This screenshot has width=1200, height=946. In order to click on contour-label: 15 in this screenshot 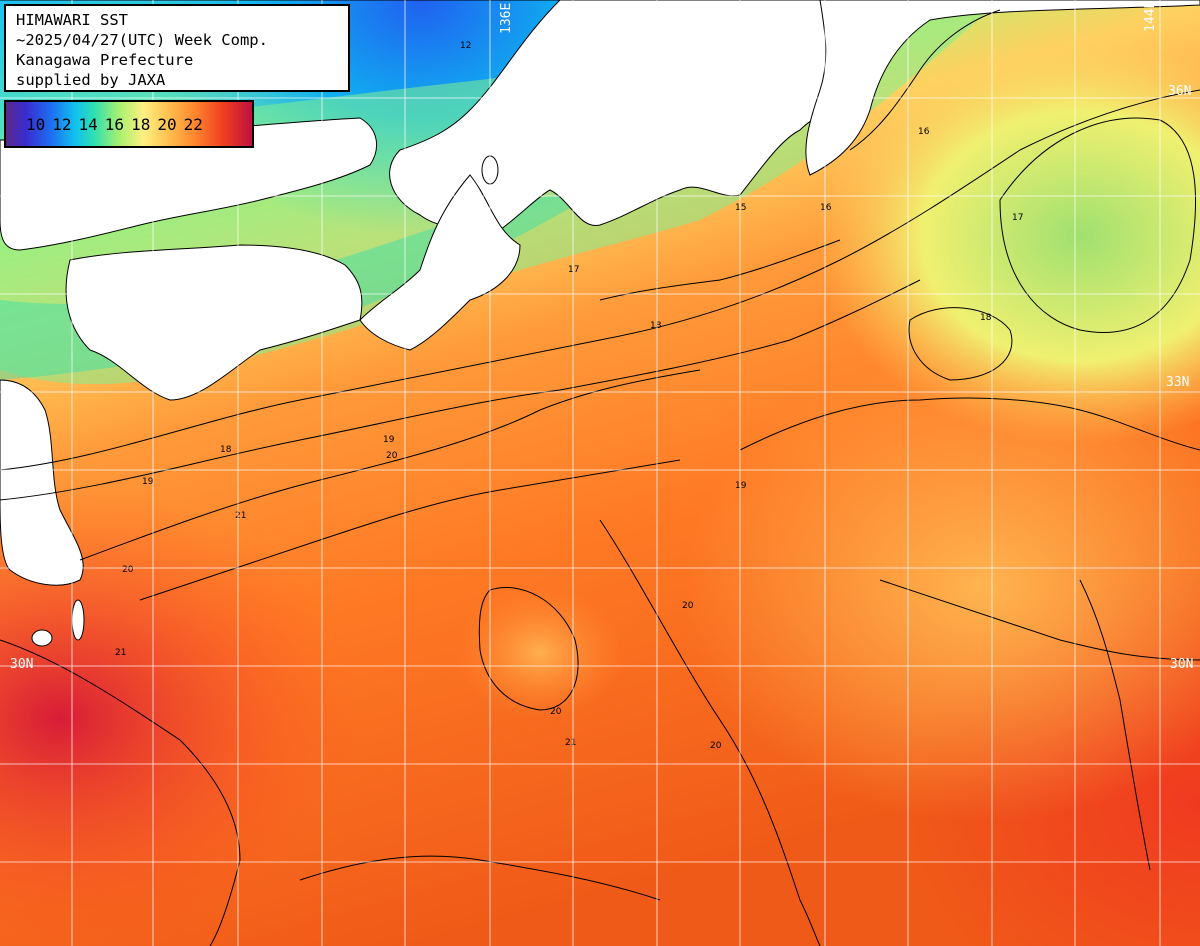, I will do `click(740, 208)`.